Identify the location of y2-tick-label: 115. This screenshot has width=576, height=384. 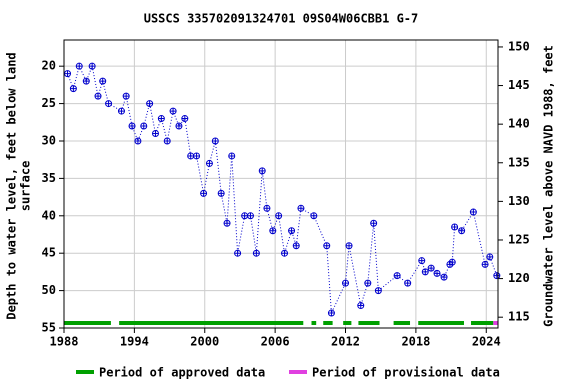
(519, 317).